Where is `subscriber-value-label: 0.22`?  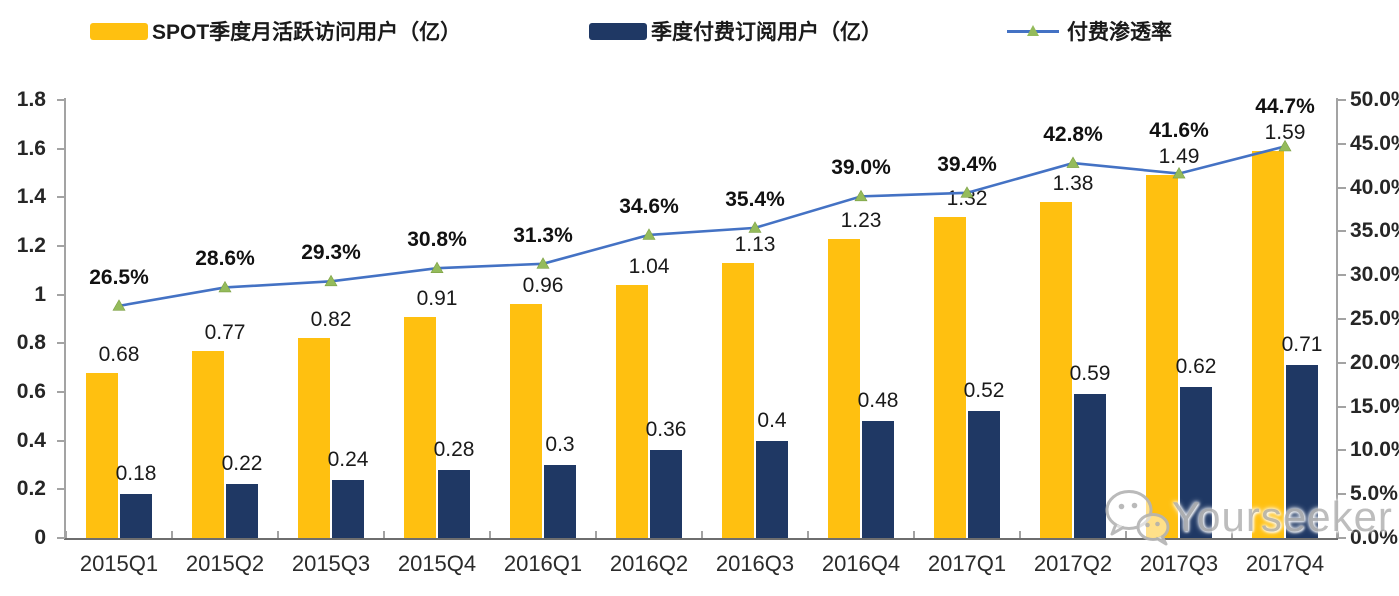 subscriber-value-label: 0.22 is located at coordinates (242, 464).